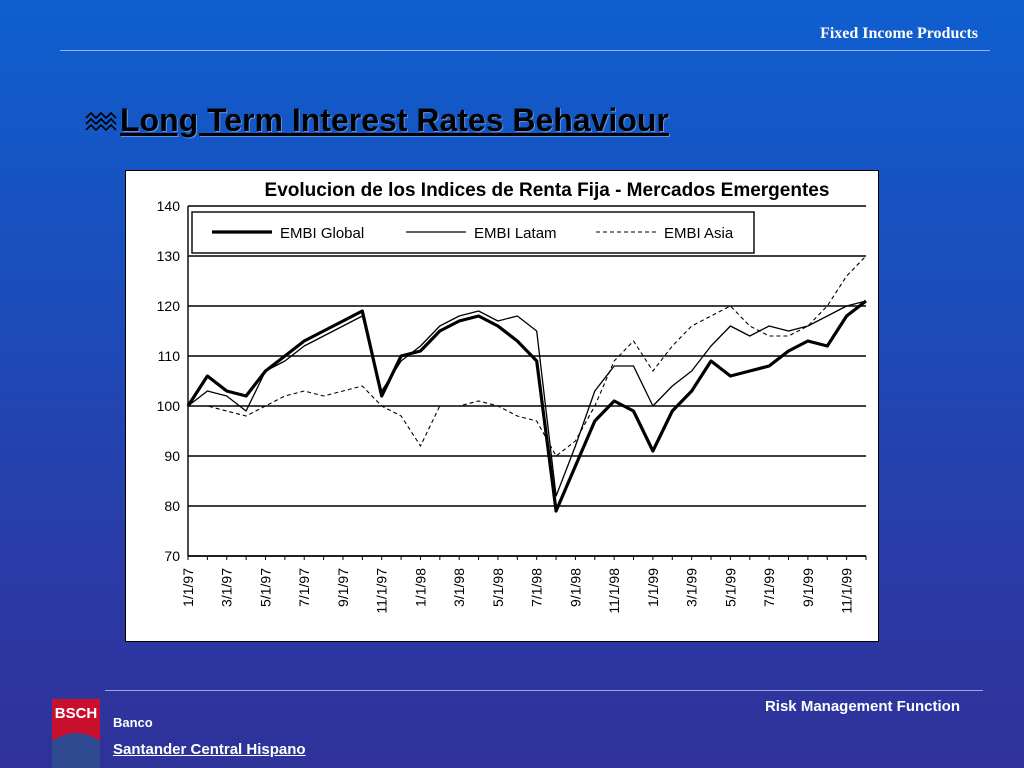 Image resolution: width=1024 pixels, height=768 pixels. What do you see at coordinates (169, 256) in the screenshot?
I see `y-tick-label: 130` at bounding box center [169, 256].